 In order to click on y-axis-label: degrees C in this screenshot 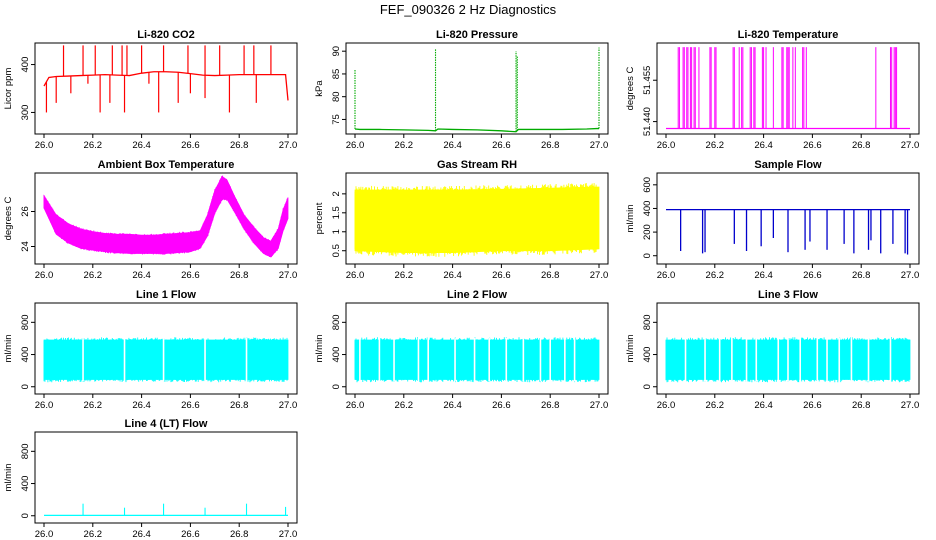, I will do `click(630, 88)`.